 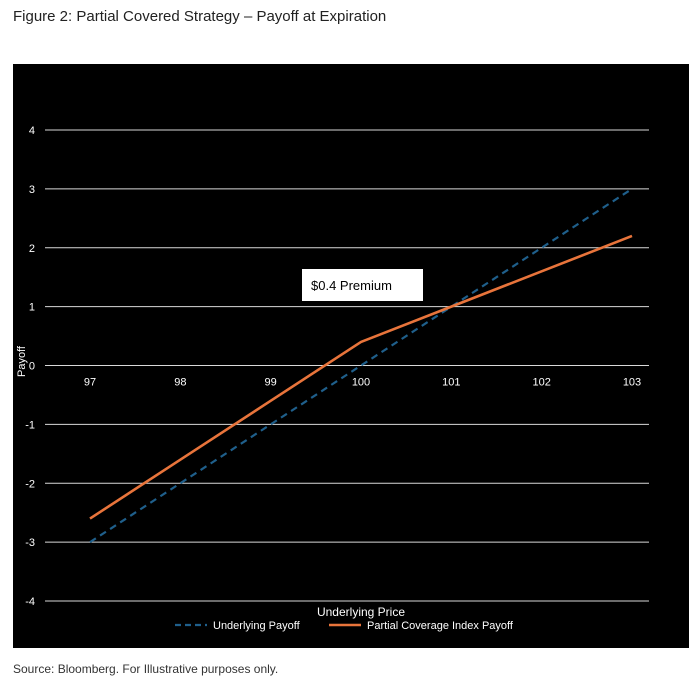 I want to click on legend-label: Partial Coverage Index Payoff, so click(x=440, y=626).